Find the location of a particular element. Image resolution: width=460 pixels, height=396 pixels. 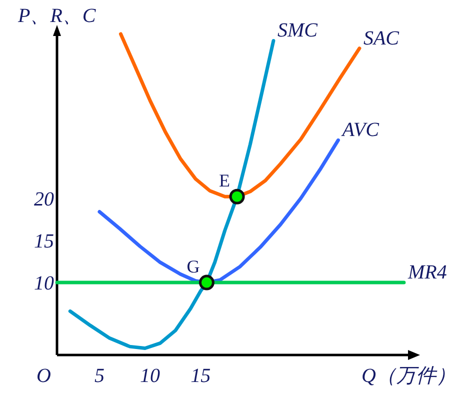

text: O is located at coordinates (43, 376).